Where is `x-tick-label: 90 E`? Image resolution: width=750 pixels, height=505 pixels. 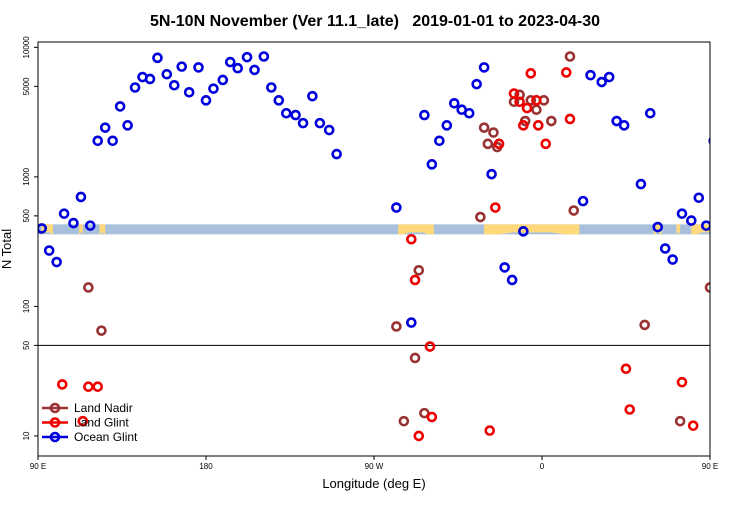
x-tick-label: 90 E is located at coordinates (710, 466).